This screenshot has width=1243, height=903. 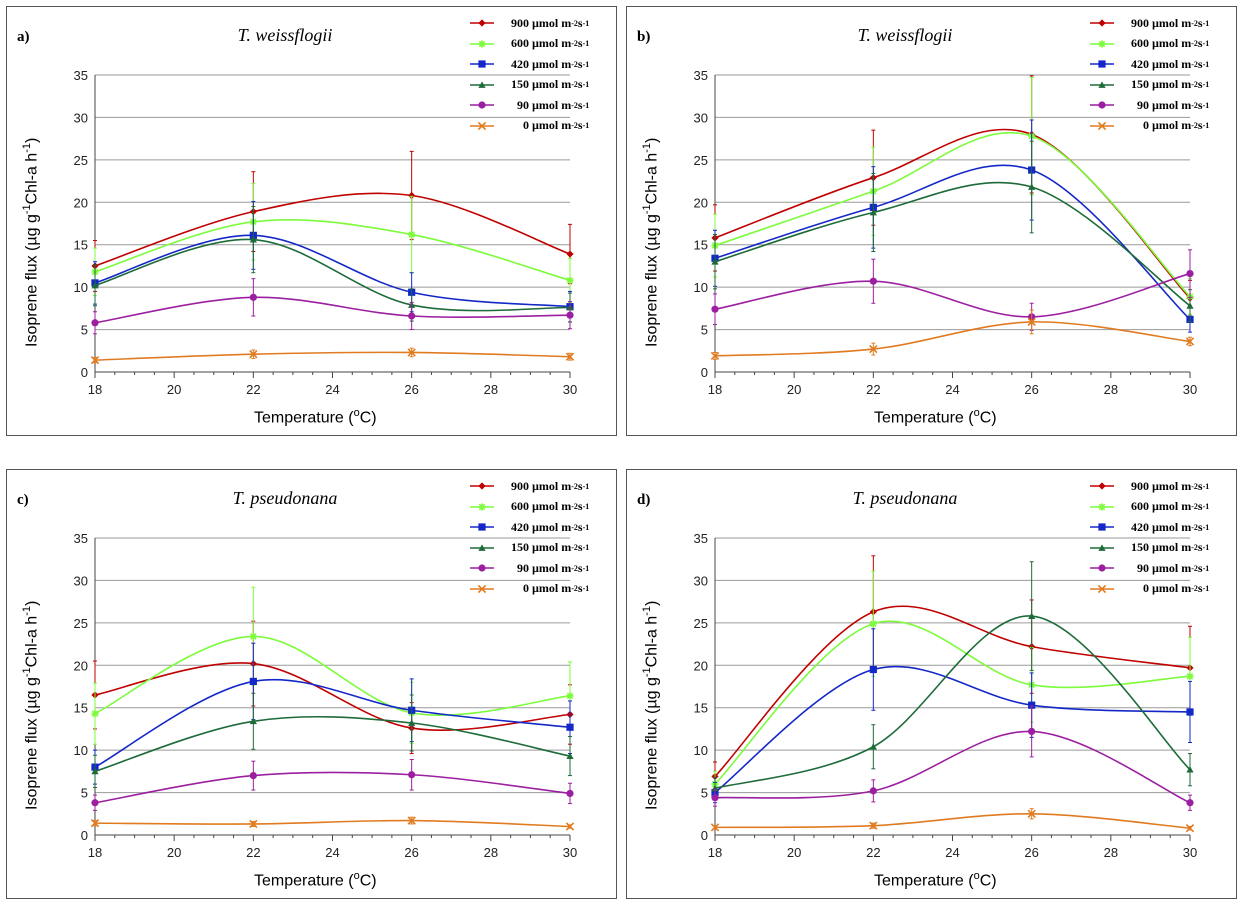 What do you see at coordinates (95, 389) in the screenshot?
I see `x-tick-label: 18` at bounding box center [95, 389].